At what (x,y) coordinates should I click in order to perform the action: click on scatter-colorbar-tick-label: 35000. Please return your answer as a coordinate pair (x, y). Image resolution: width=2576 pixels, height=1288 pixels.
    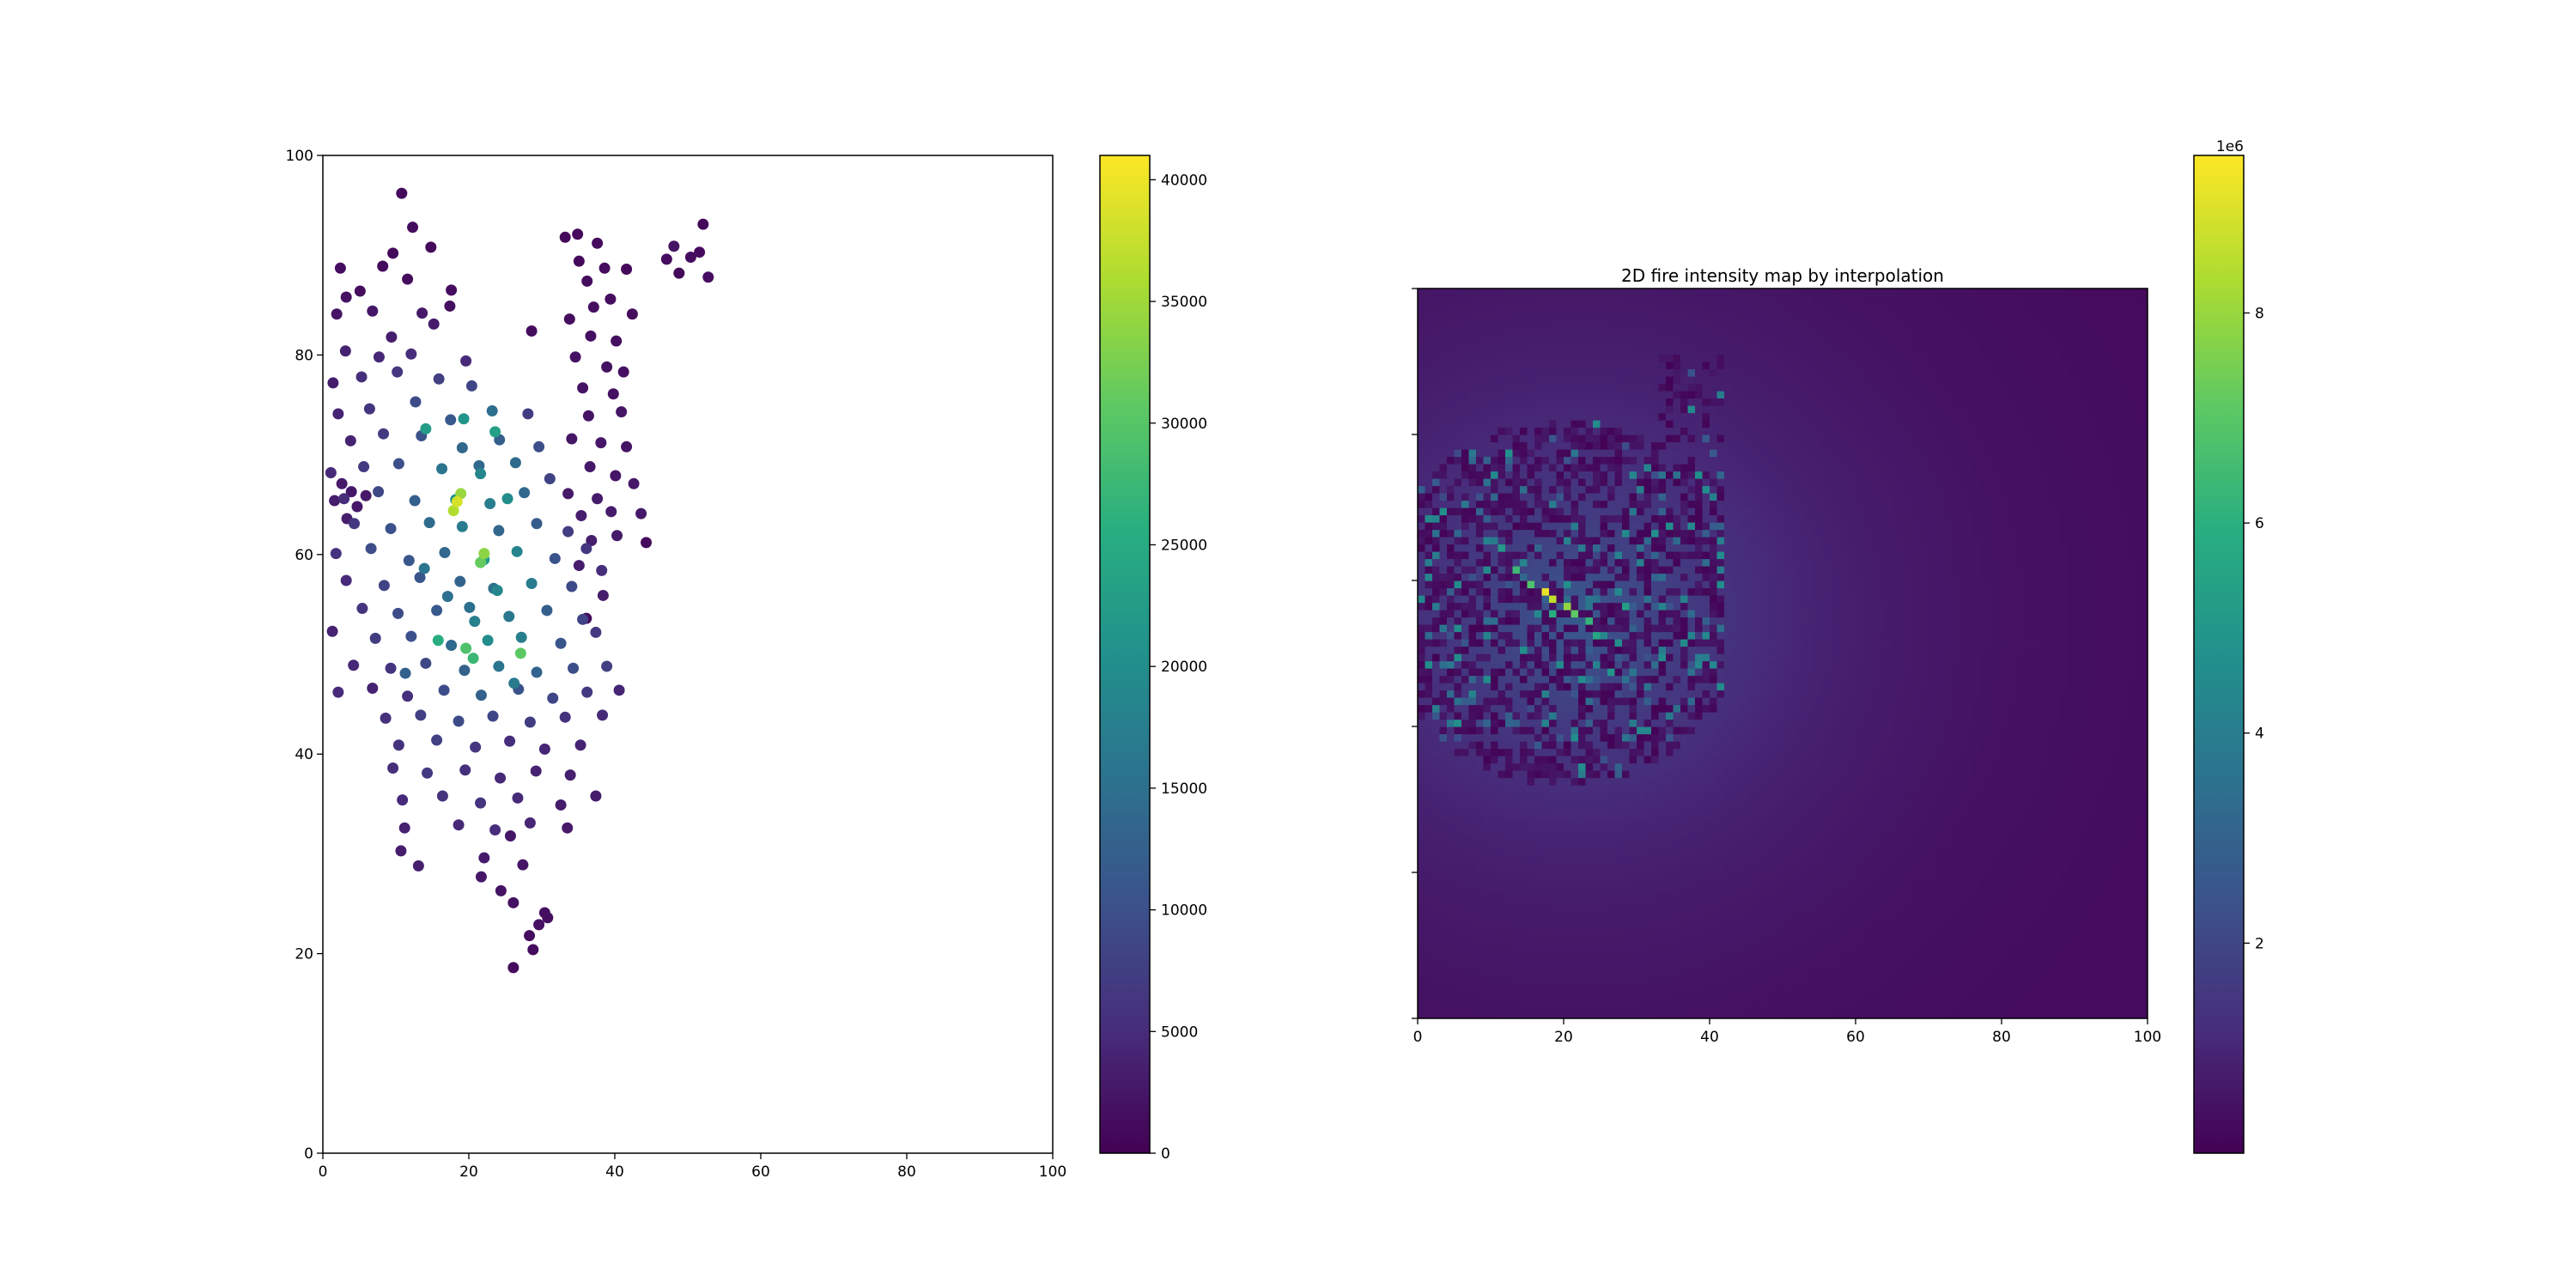
    Looking at the image, I should click on (1184, 302).